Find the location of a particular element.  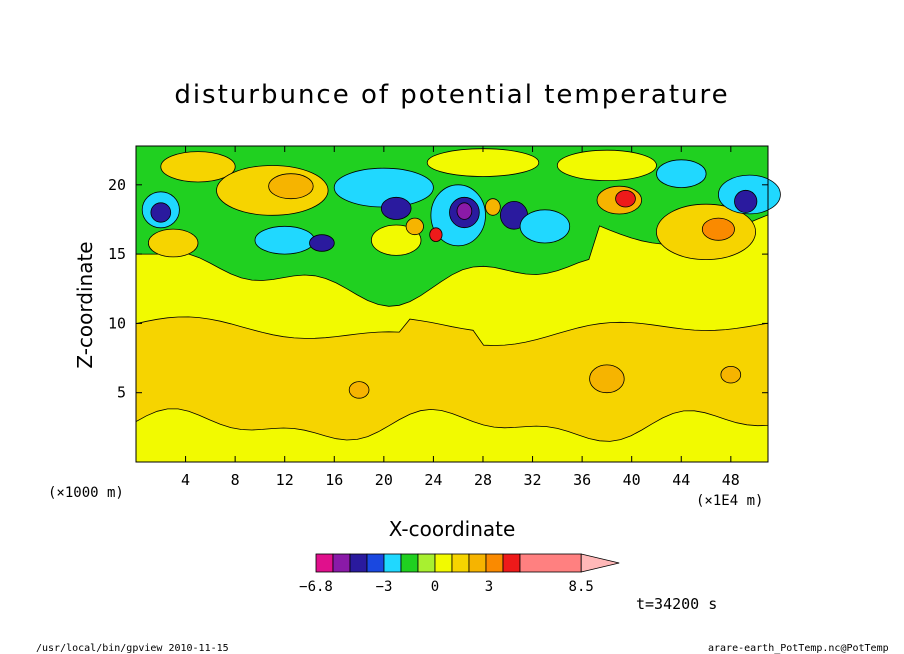

x-tick-label: 24 is located at coordinates (433, 480).